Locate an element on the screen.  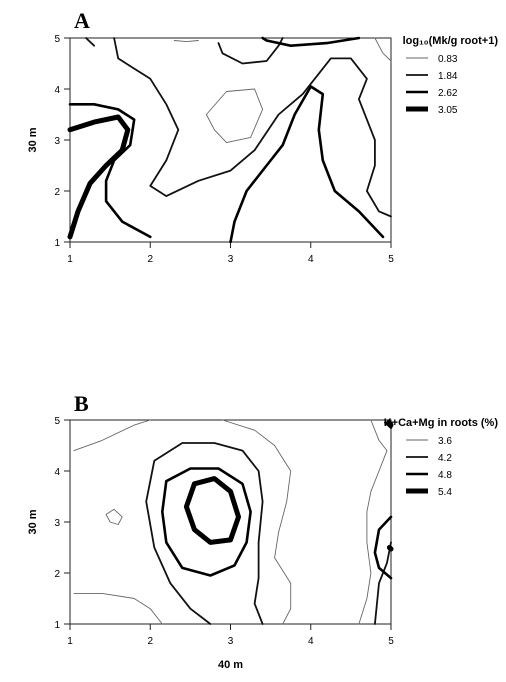
legend-label: 4.2 is located at coordinates (445, 458).